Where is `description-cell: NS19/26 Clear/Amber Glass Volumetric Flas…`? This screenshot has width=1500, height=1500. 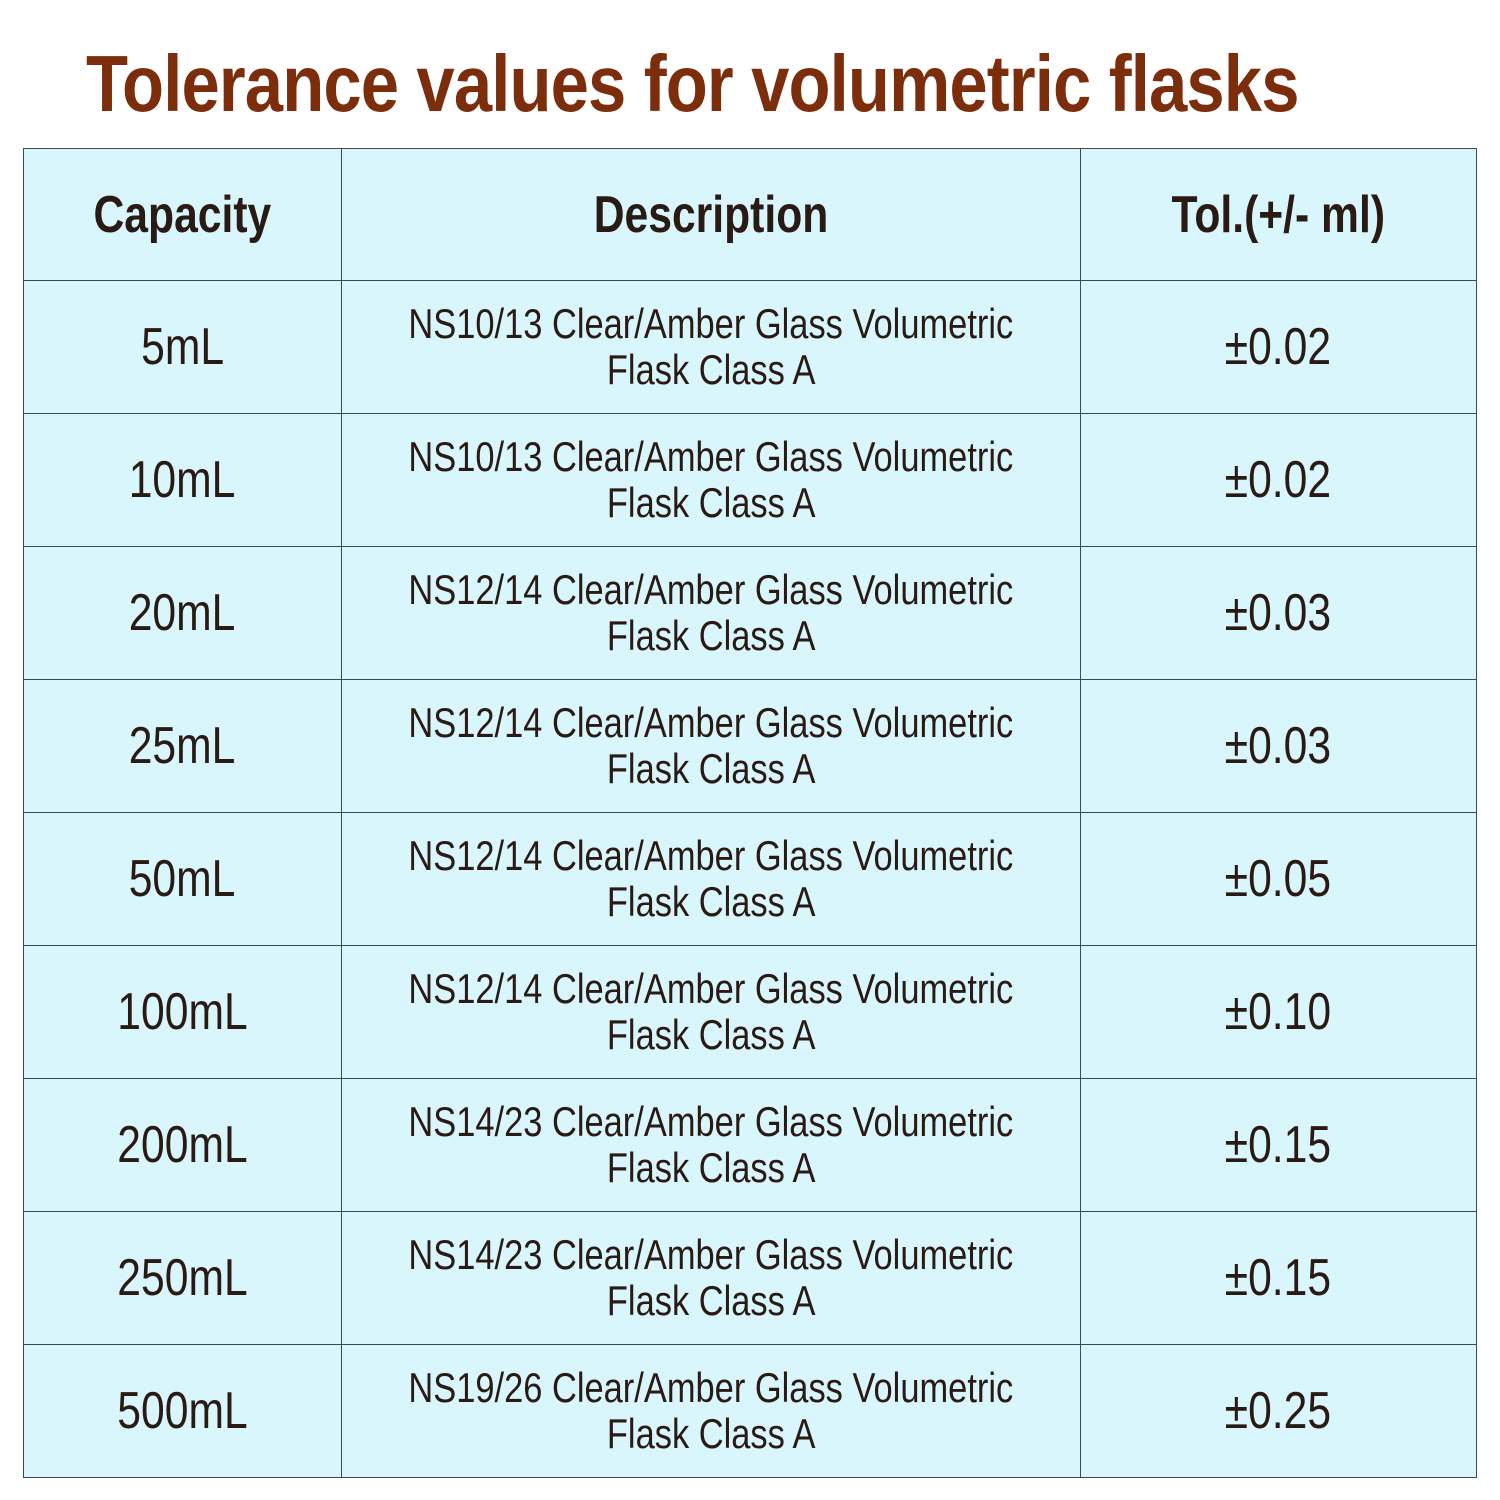
description-cell: NS19/26 Clear/Amber Glass Volumetric Flas… is located at coordinates (711, 1411).